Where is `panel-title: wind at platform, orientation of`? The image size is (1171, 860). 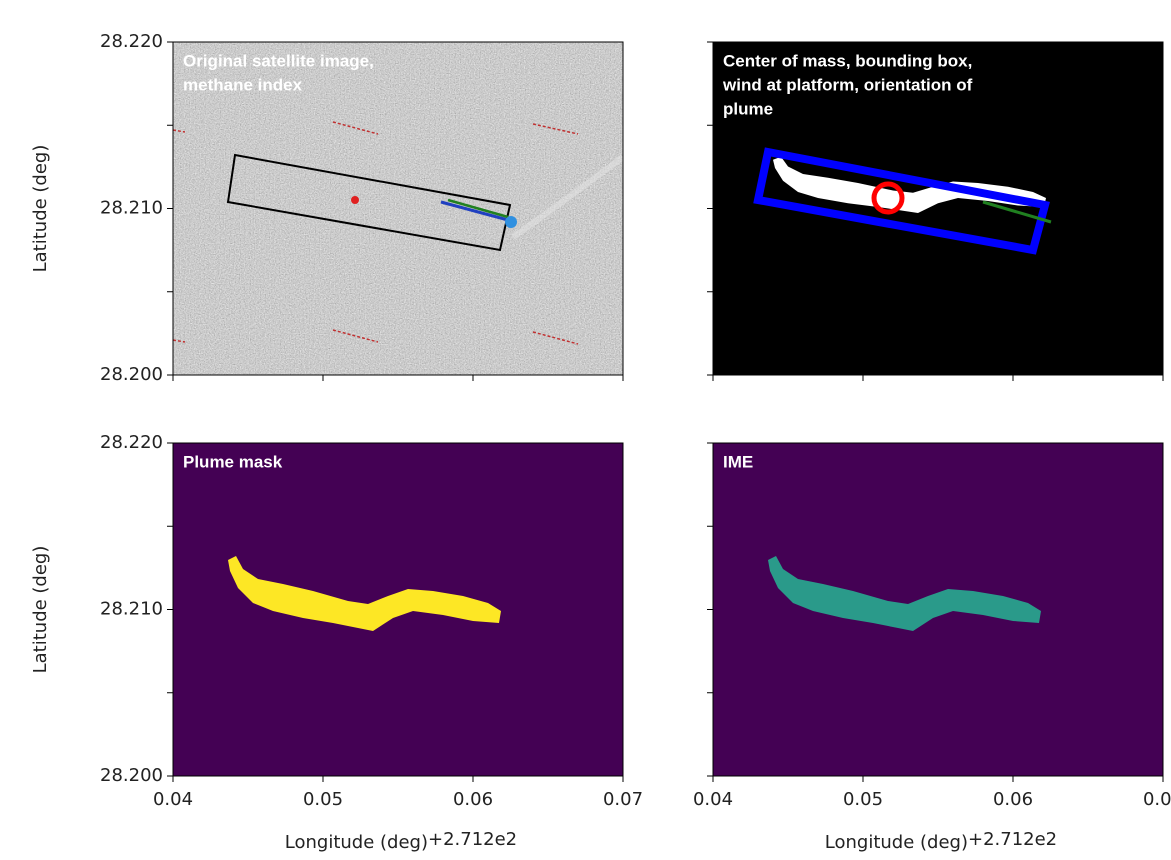
panel-title: wind at platform, orientation of is located at coordinates (847, 84).